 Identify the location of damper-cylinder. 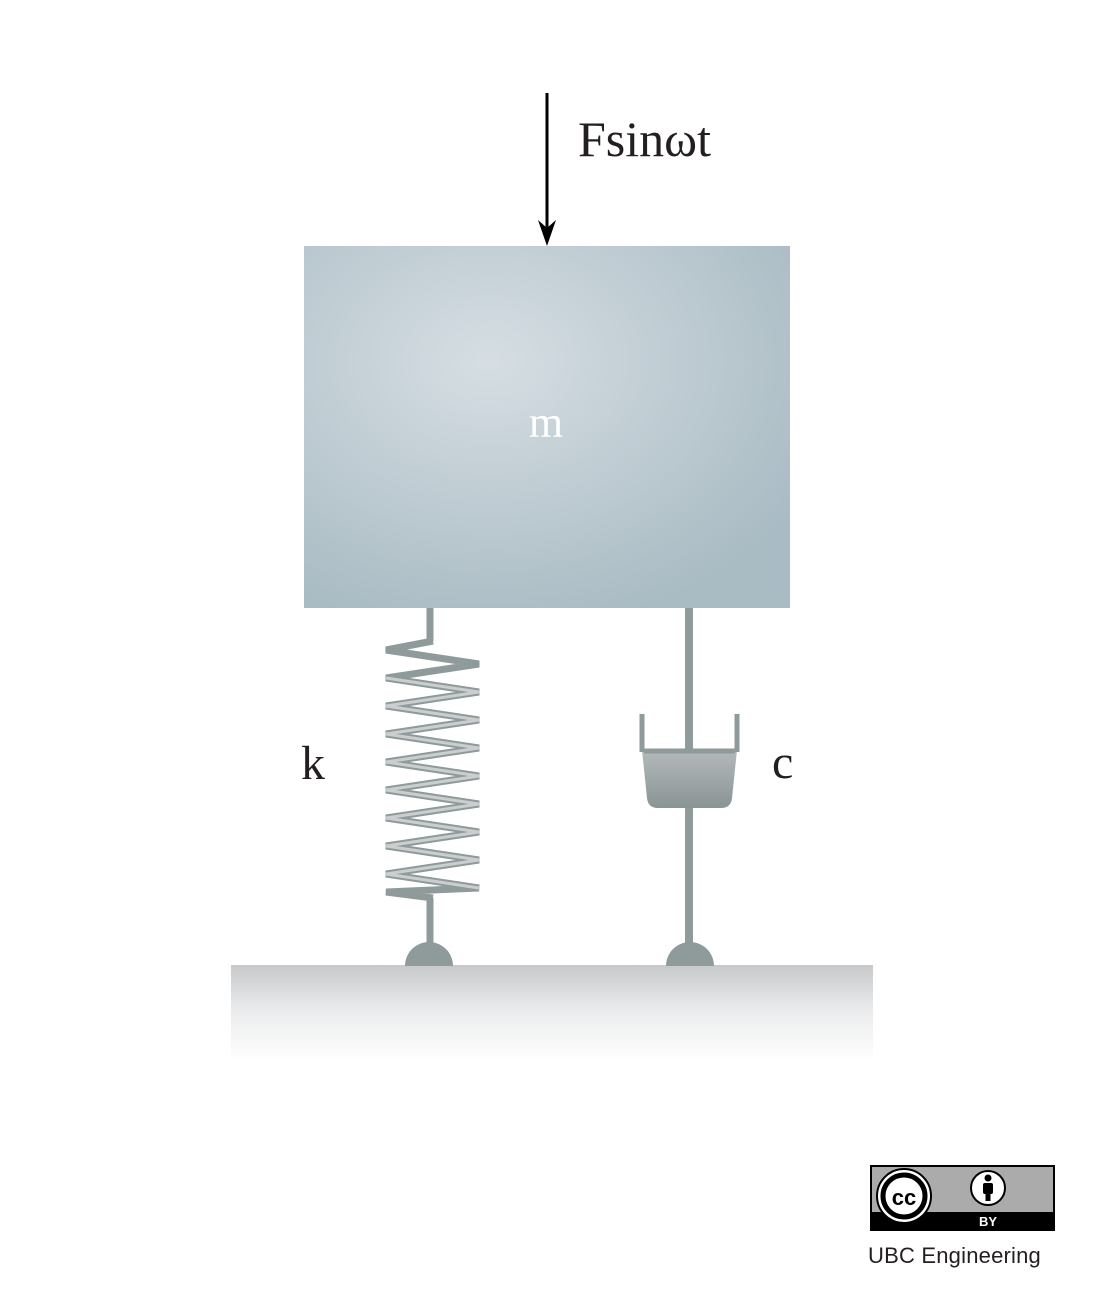
(689, 779).